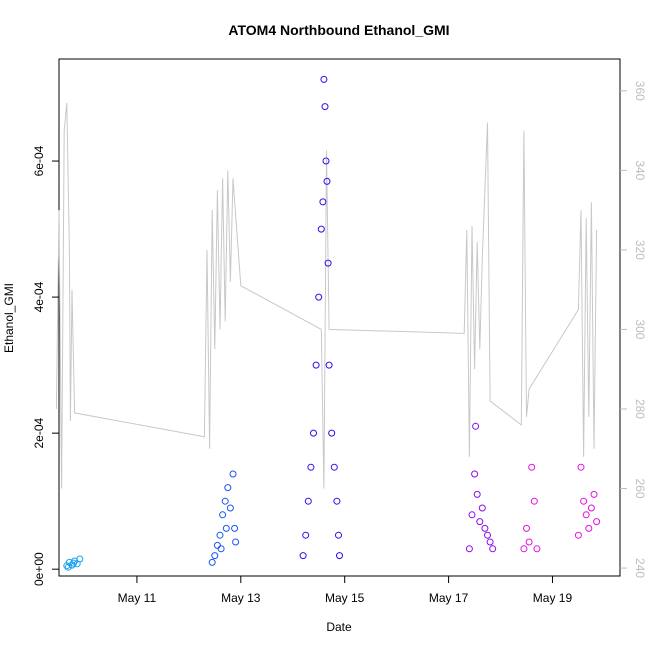  Describe the element at coordinates (241, 598) in the screenshot. I see `x-tick-label: May 13` at that location.